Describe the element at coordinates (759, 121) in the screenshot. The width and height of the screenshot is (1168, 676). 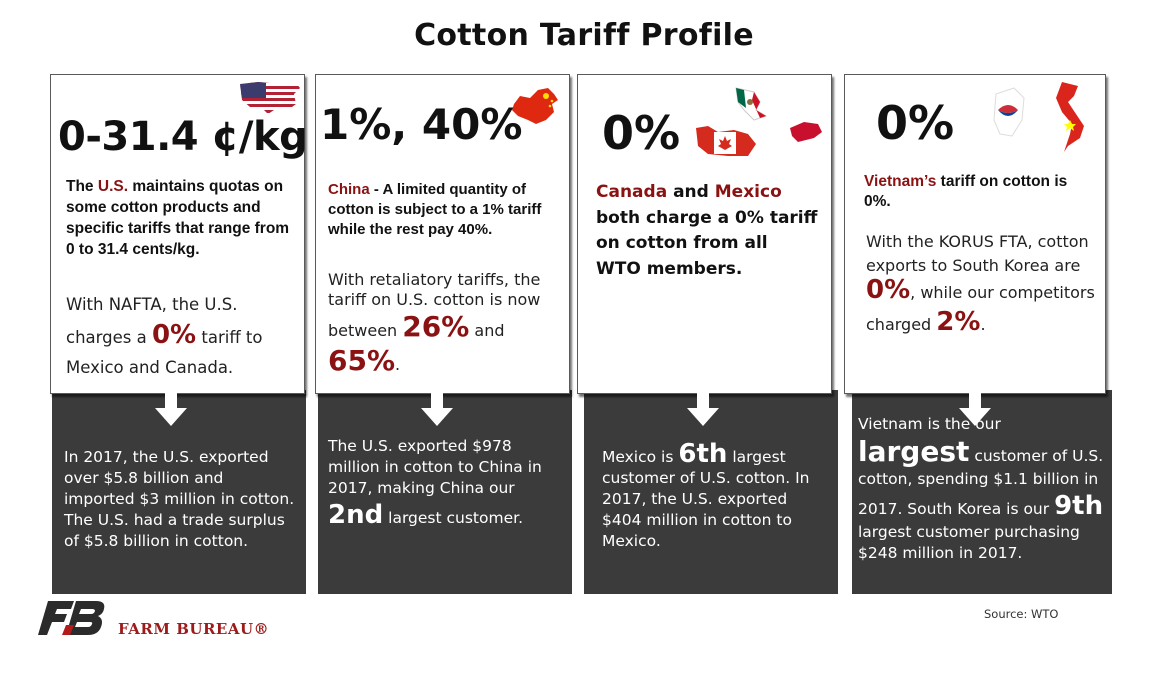
I see `canada-mexico-flag-map-icon` at that location.